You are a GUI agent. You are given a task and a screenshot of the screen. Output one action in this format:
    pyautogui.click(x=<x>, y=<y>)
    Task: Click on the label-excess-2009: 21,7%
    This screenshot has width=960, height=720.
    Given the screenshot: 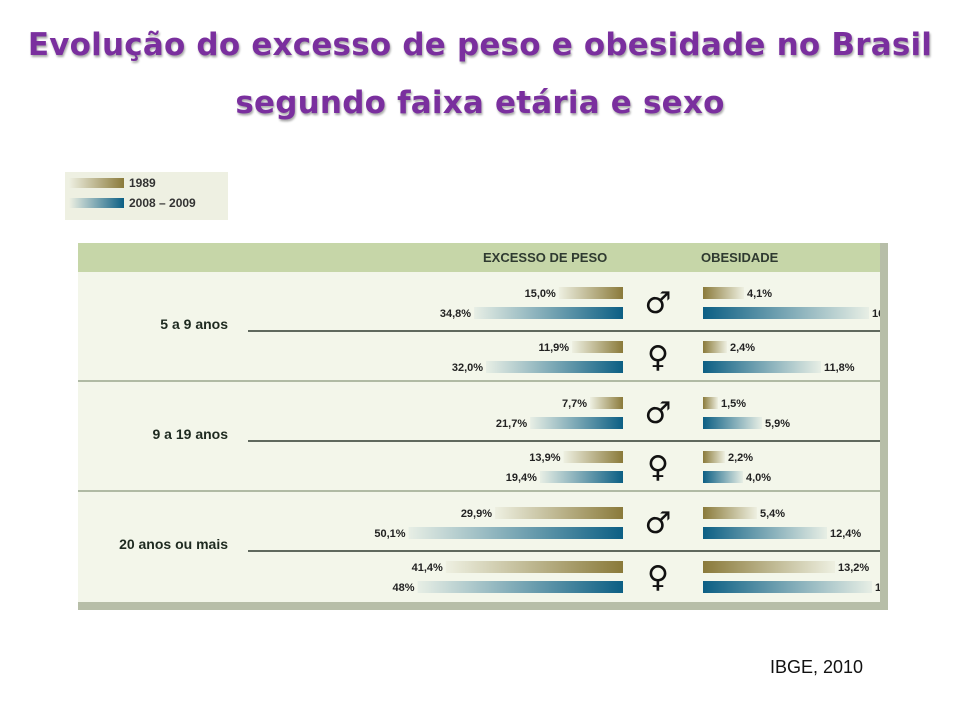 What is the action you would take?
    pyautogui.click(x=511, y=424)
    